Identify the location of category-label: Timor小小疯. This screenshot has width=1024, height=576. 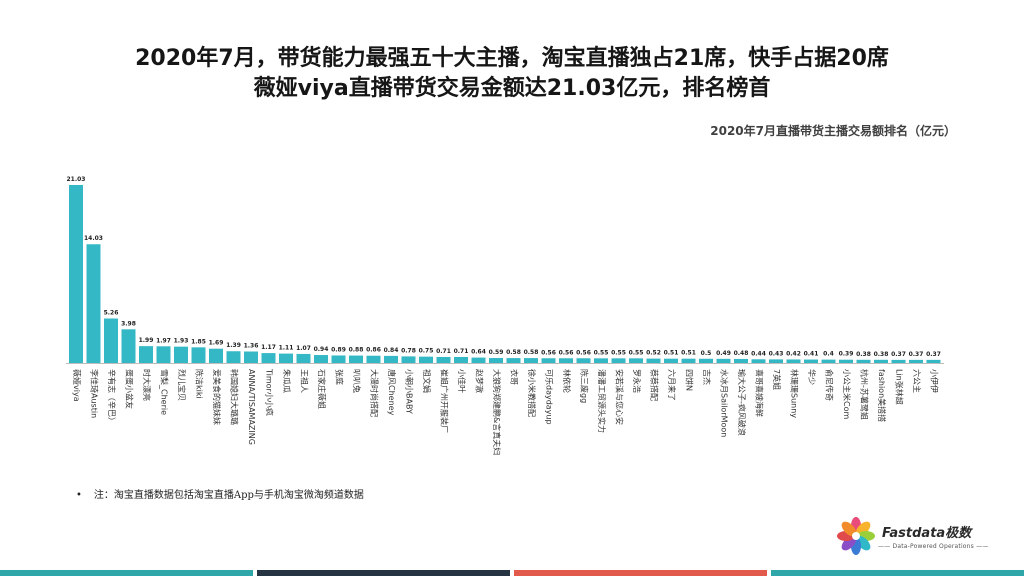
(270, 392).